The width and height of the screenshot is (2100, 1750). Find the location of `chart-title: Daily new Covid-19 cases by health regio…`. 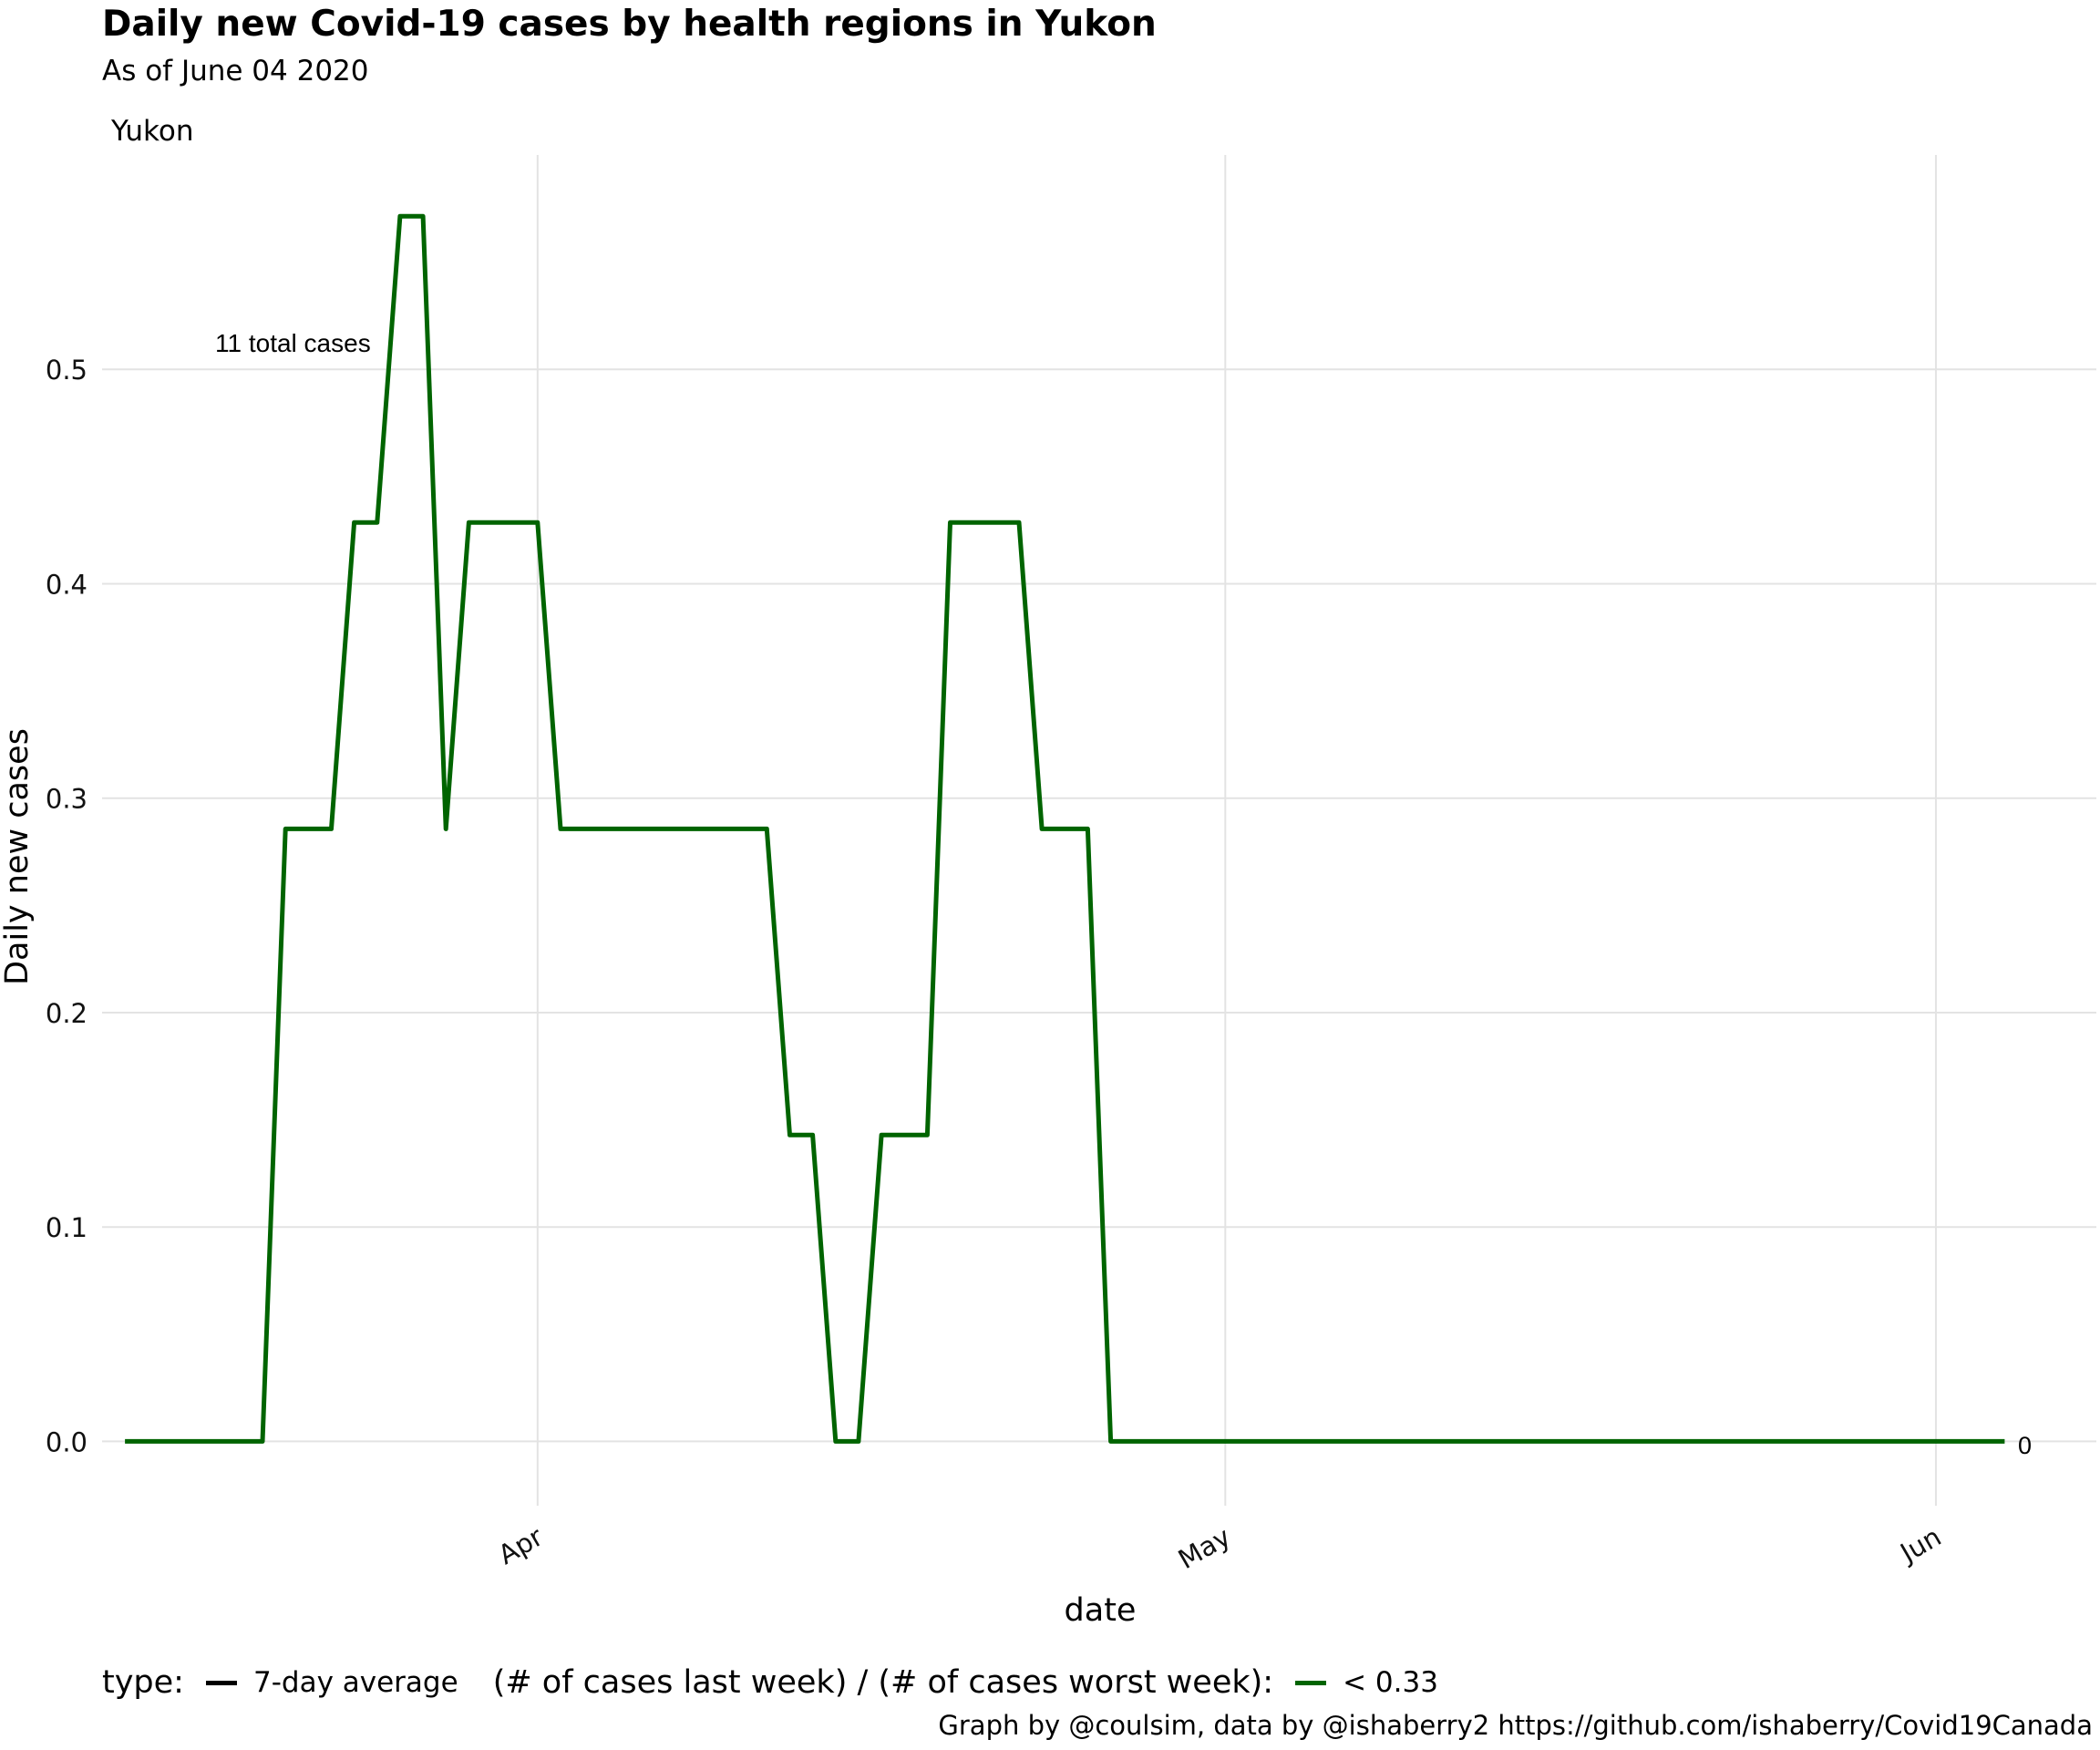

chart-title: Daily new Covid-19 cases by health regio… is located at coordinates (629, 25).